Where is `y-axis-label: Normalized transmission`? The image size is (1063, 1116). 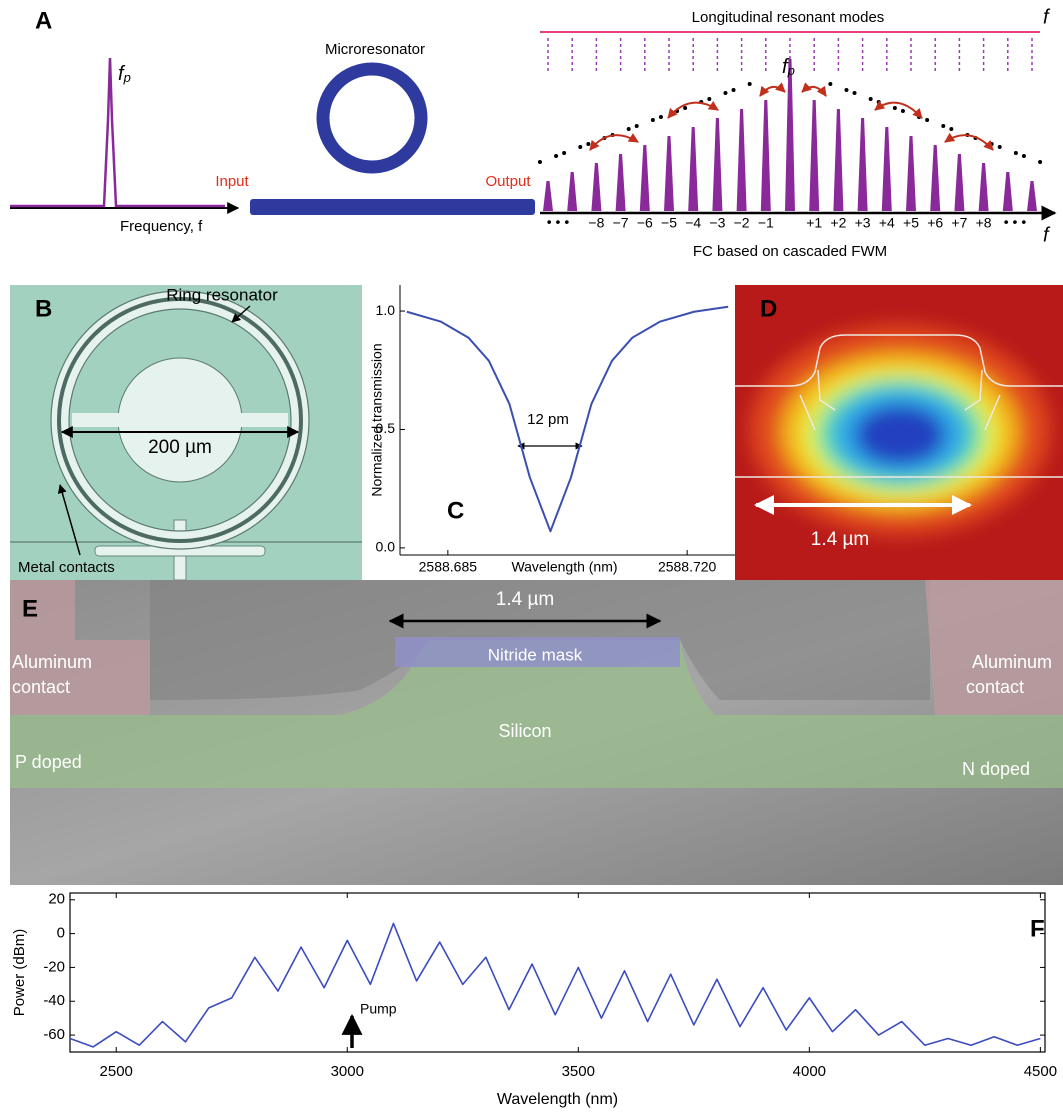 y-axis-label: Normalized transmission is located at coordinates (377, 419).